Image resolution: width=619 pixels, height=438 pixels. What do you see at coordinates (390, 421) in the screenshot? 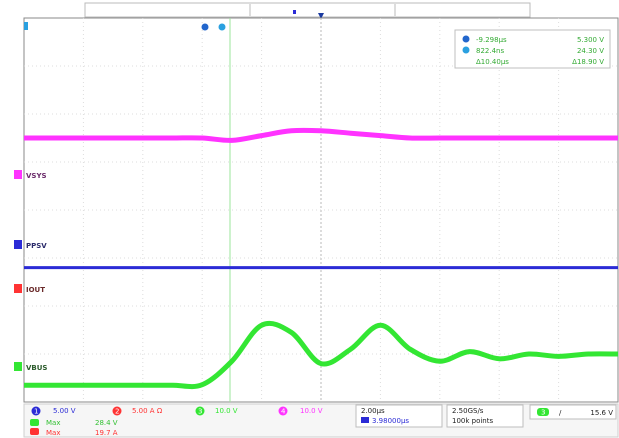
I see `timebase-position: 3.98000μs` at bounding box center [390, 421].